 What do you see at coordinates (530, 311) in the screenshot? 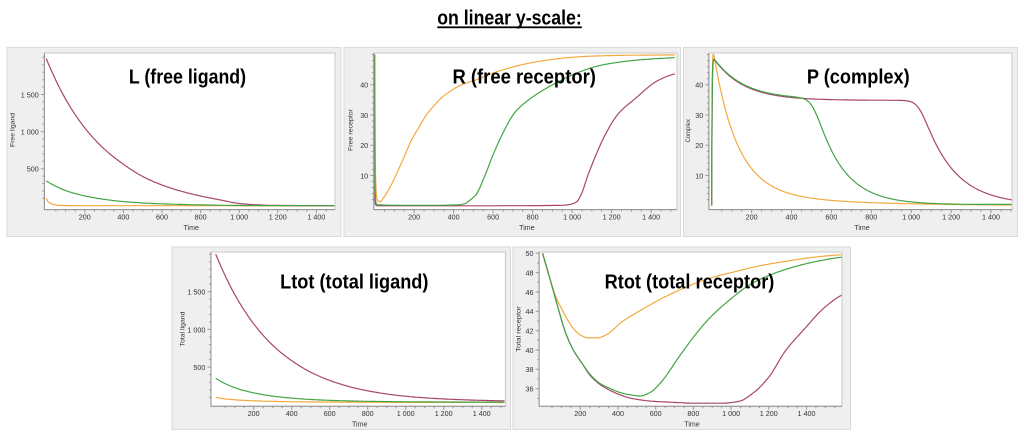
I see `svg-text: 44` at bounding box center [530, 311].